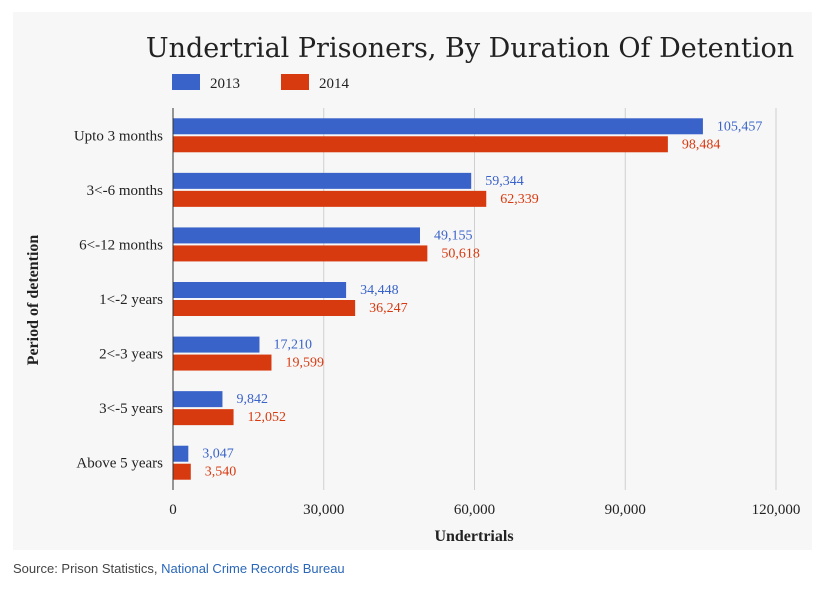  I want to click on x-tick-label: 0, so click(173, 510).